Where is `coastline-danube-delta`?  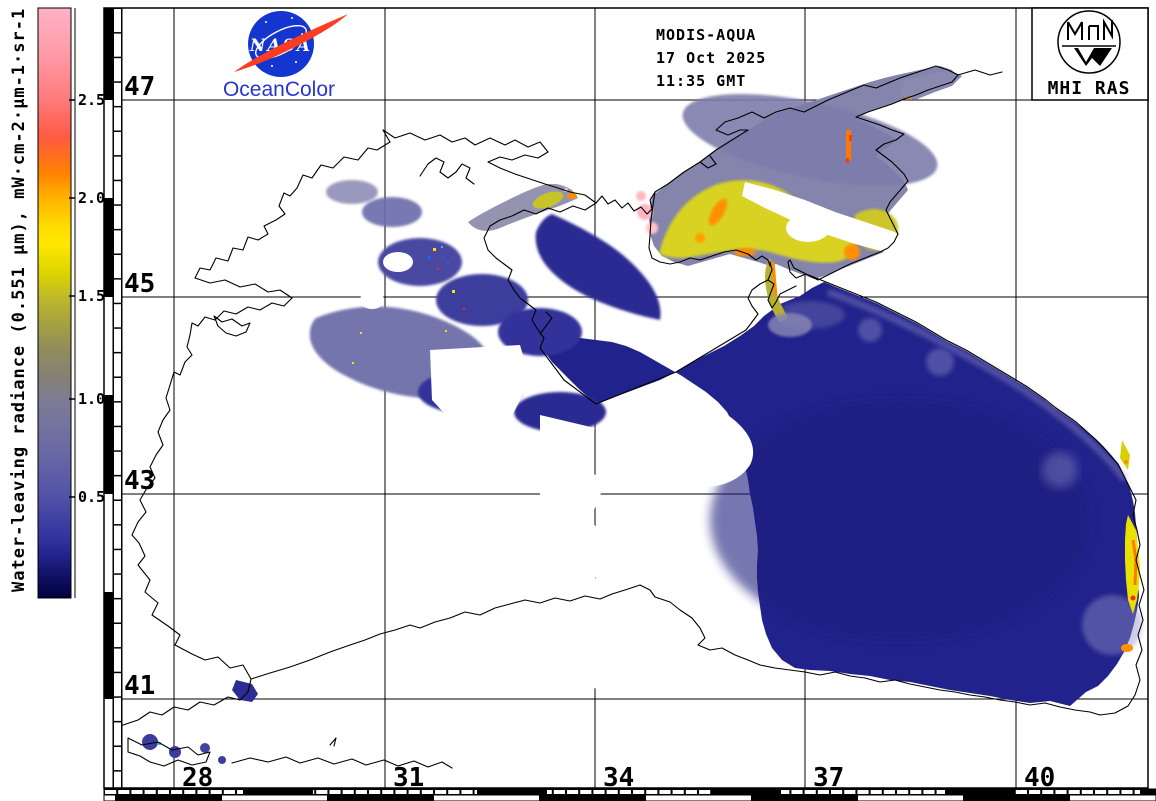
coastline-danube-delta is located at coordinates (212, 478).